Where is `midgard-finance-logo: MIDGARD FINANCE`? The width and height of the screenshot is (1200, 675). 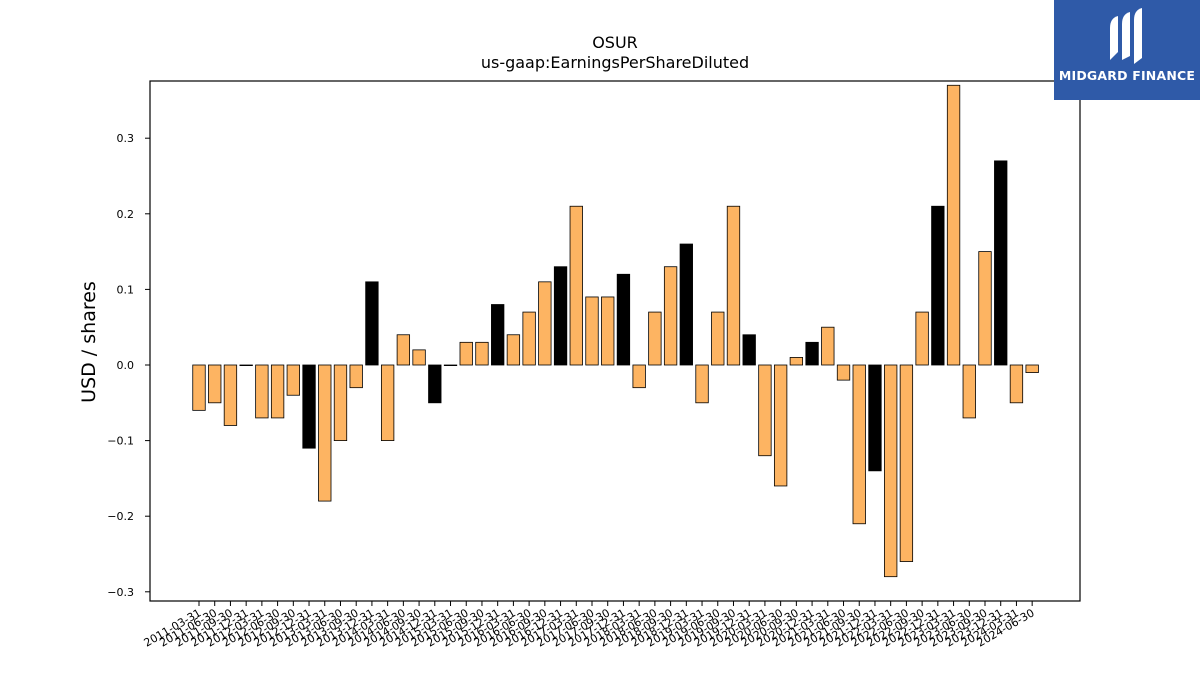
midgard-finance-logo: MIDGARD FINANCE is located at coordinates (1127, 50).